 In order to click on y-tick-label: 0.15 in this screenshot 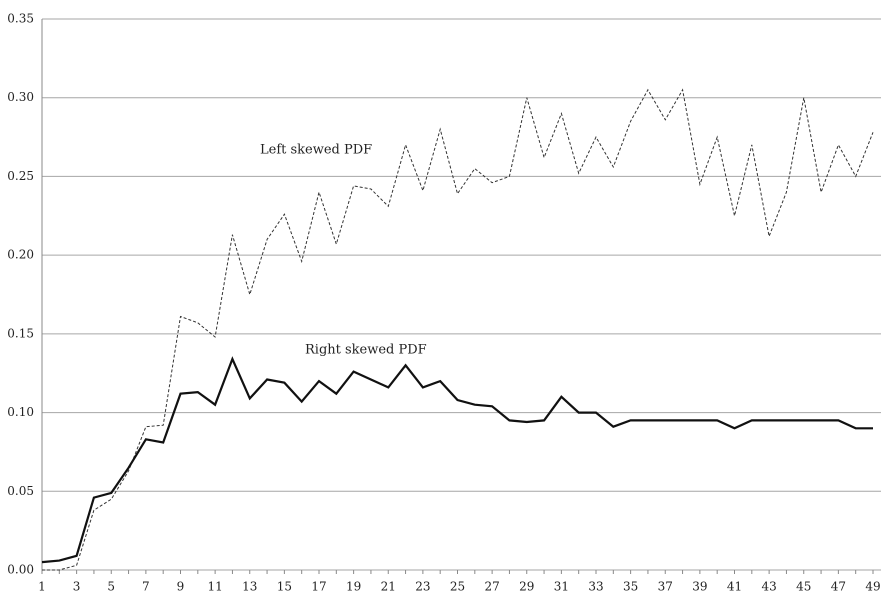, I will do `click(20, 333)`.